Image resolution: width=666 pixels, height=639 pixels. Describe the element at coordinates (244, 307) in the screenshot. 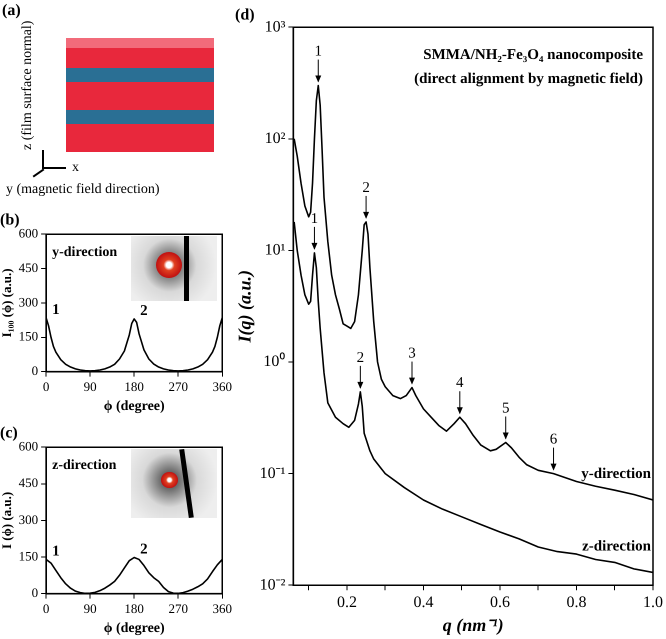

I see `y-axis-title: I(q) (a.u.)` at that location.